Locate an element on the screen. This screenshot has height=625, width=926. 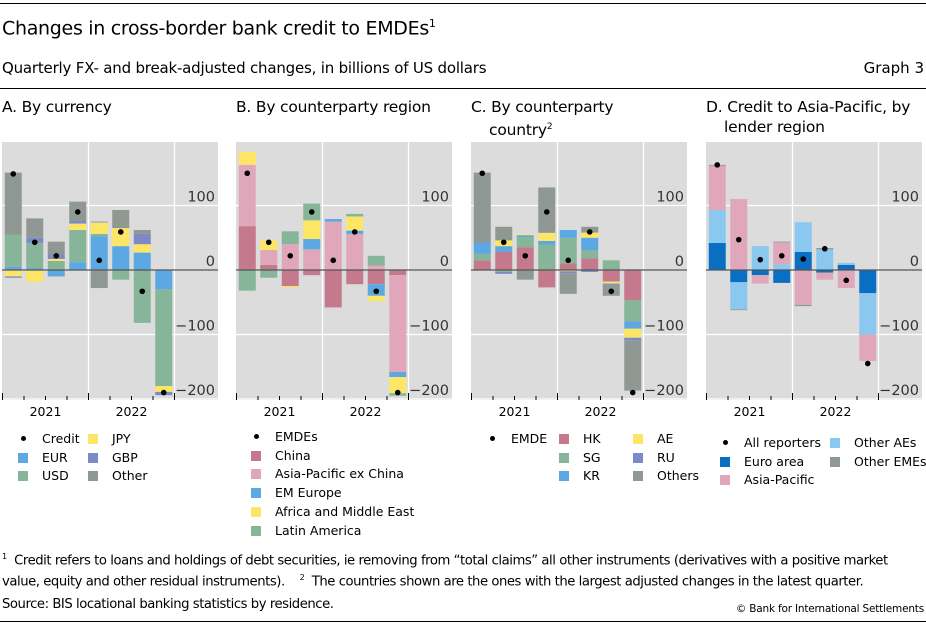
legend-label: EUR is located at coordinates (55, 457).